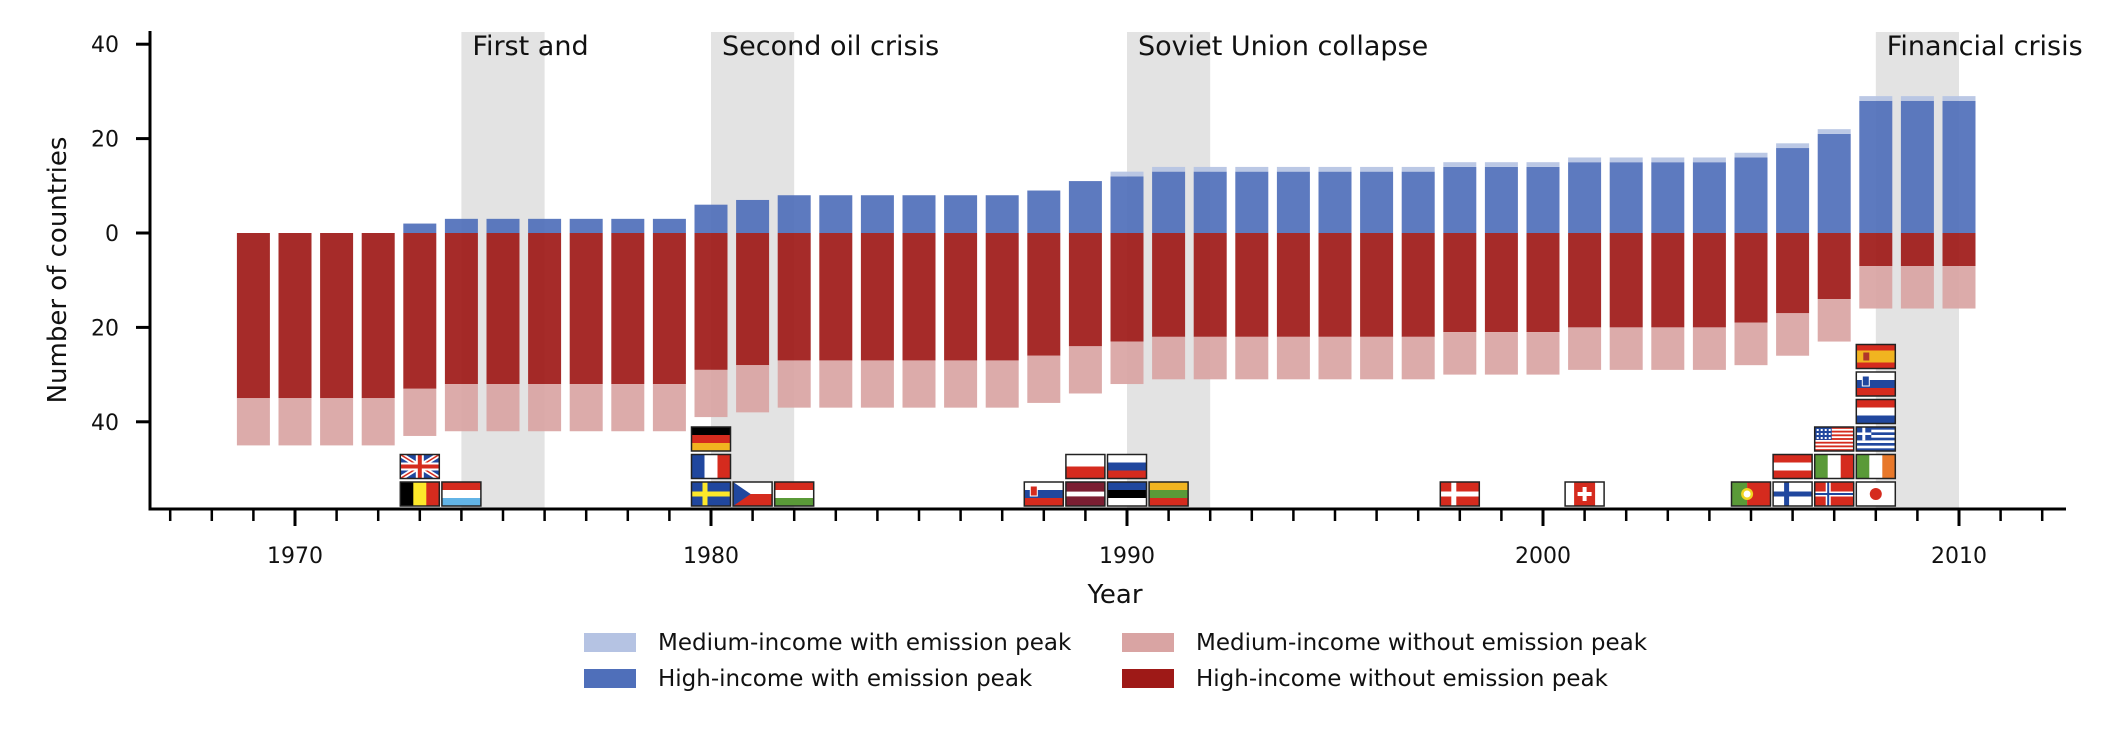 Image resolution: width=2127 pixels, height=750 pixels. I want to click on flag-slovenia, so click(1876, 384).